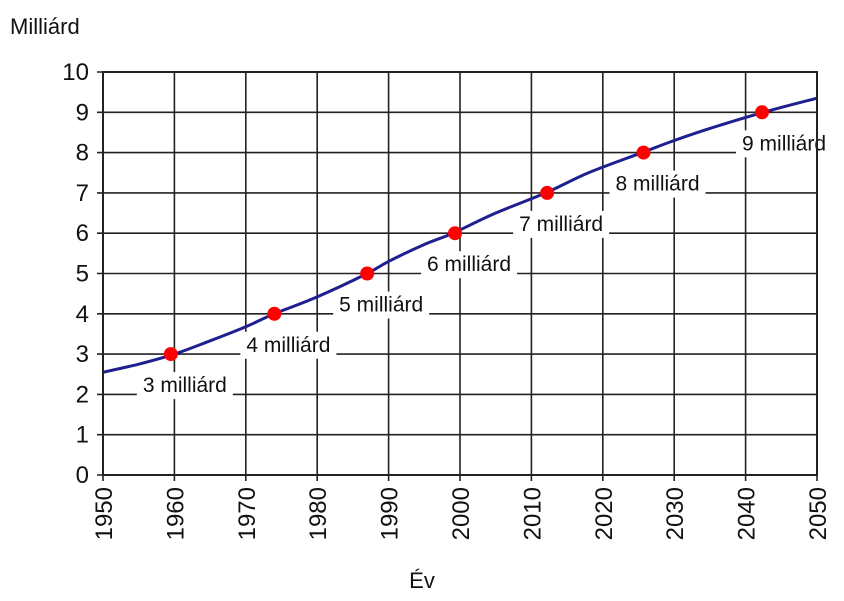  Describe the element at coordinates (818, 513) in the screenshot. I see `x-tick-label: 2050` at that location.